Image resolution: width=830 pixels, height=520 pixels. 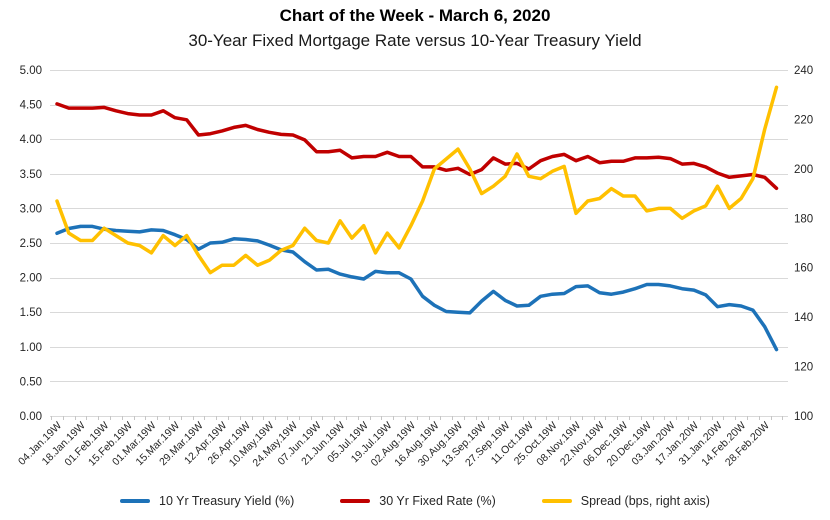 I want to click on right-axis-tick-label: 100, so click(x=803, y=417).